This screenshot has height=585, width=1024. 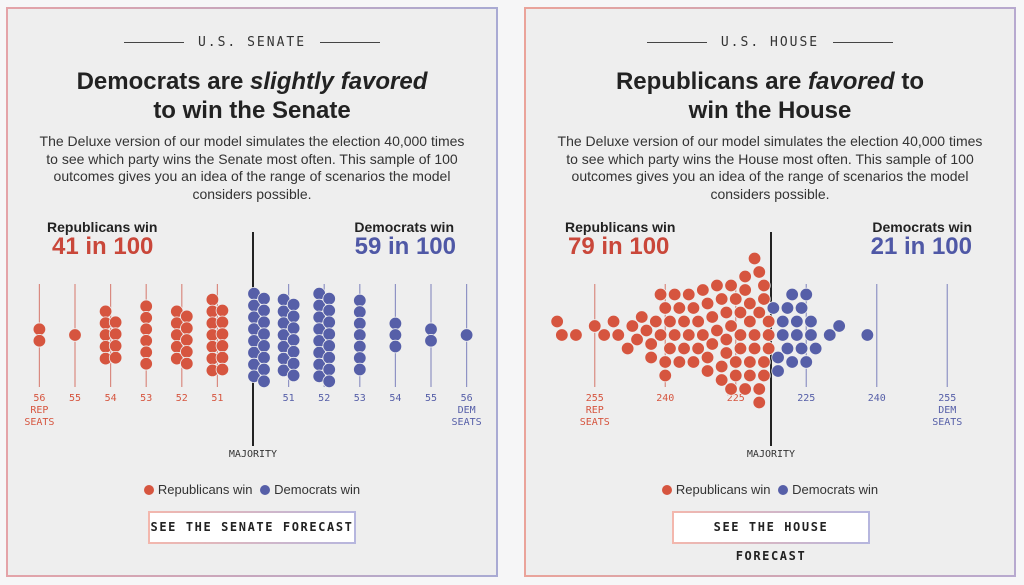 I want to click on senate-legend: Republicans win Democrats win, so click(x=252, y=489).